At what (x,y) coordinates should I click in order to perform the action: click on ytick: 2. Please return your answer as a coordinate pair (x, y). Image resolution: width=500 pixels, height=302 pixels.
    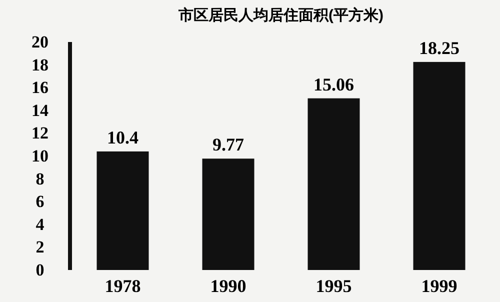
    Looking at the image, I should click on (40, 247).